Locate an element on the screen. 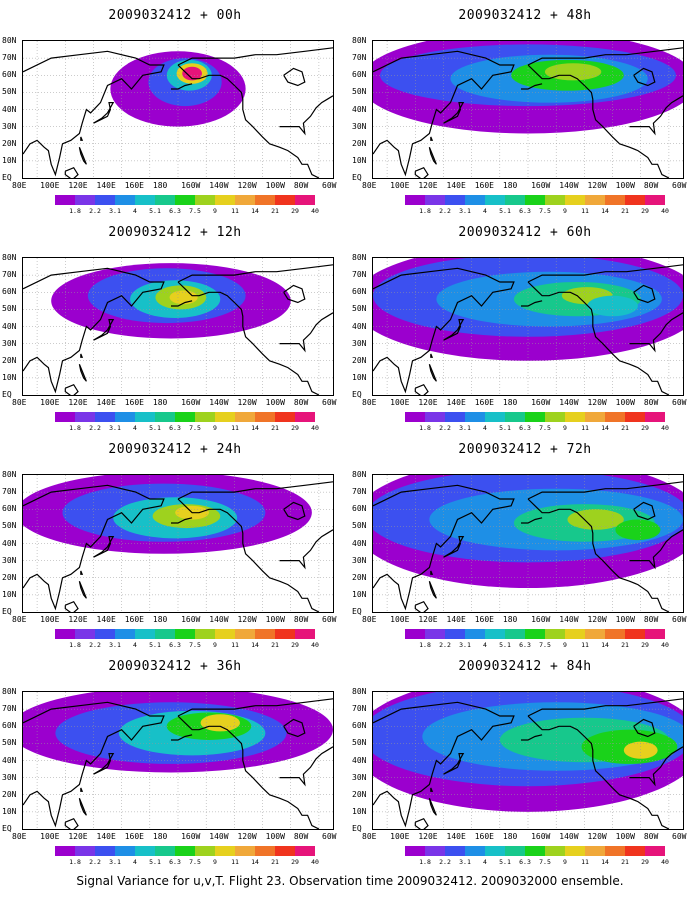 The width and height of the screenshot is (700, 900). colorbar-label: 3.1 is located at coordinates (465, 211).